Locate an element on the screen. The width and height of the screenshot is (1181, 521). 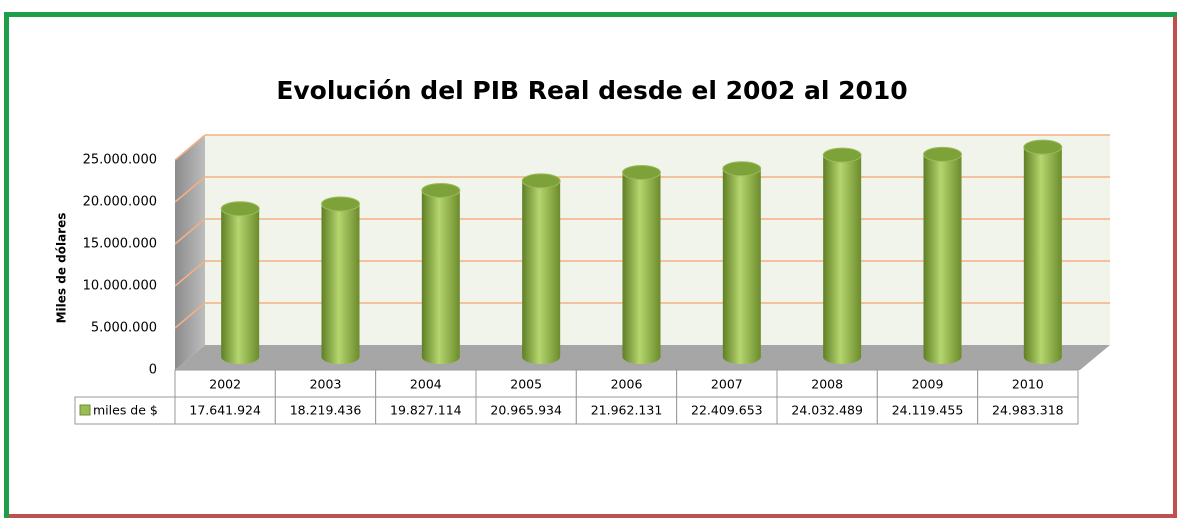
border-bottom is located at coordinates (593, 516).